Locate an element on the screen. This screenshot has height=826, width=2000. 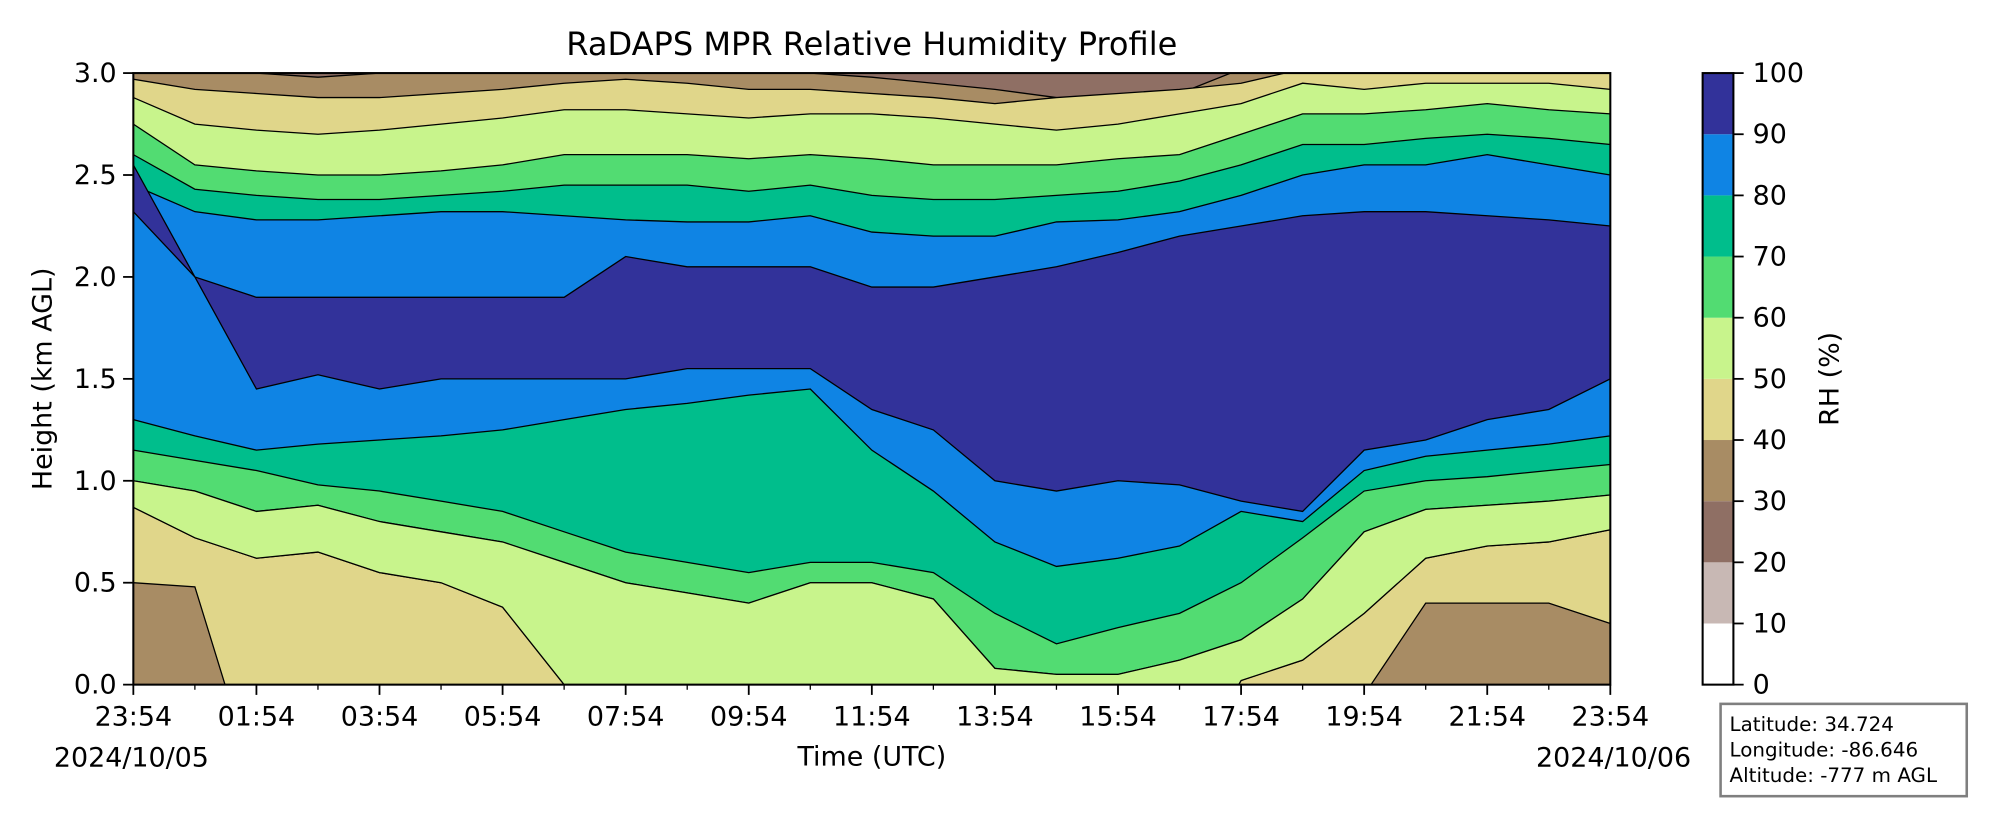
x-tick-label: 03:54 is located at coordinates (380, 717).